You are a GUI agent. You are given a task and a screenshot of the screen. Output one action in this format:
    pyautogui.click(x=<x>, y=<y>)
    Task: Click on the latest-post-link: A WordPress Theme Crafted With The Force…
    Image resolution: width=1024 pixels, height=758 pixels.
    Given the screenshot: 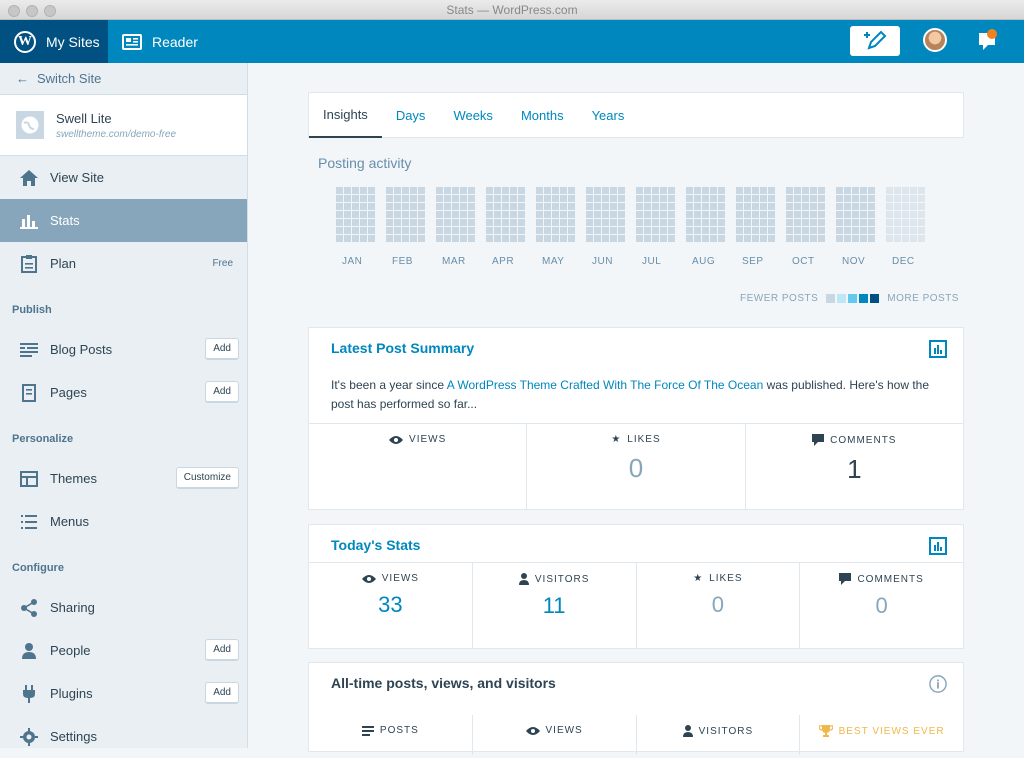 What is the action you would take?
    pyautogui.click(x=605, y=385)
    